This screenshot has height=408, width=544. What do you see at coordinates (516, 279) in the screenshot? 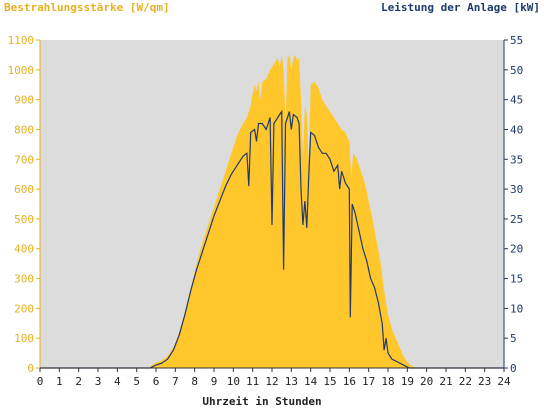
I see `right-tick-label: 15` at bounding box center [516, 279].